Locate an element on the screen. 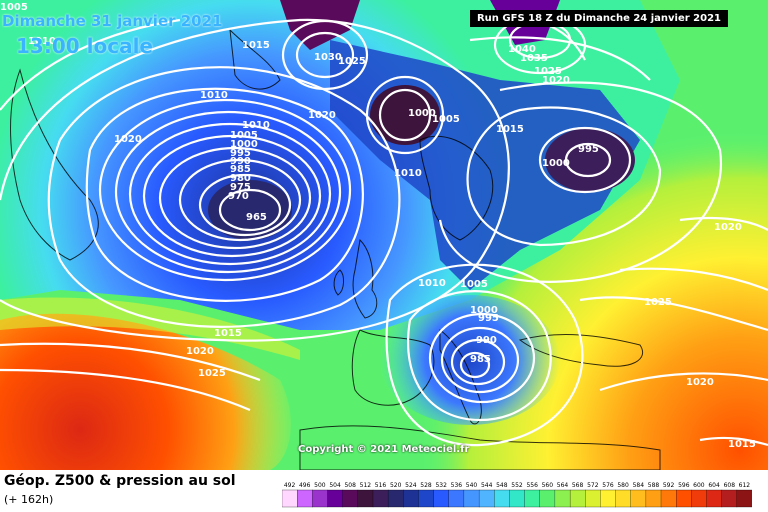 The width and height of the screenshot is (768, 512). scale-label: 532 is located at coordinates (441, 485).